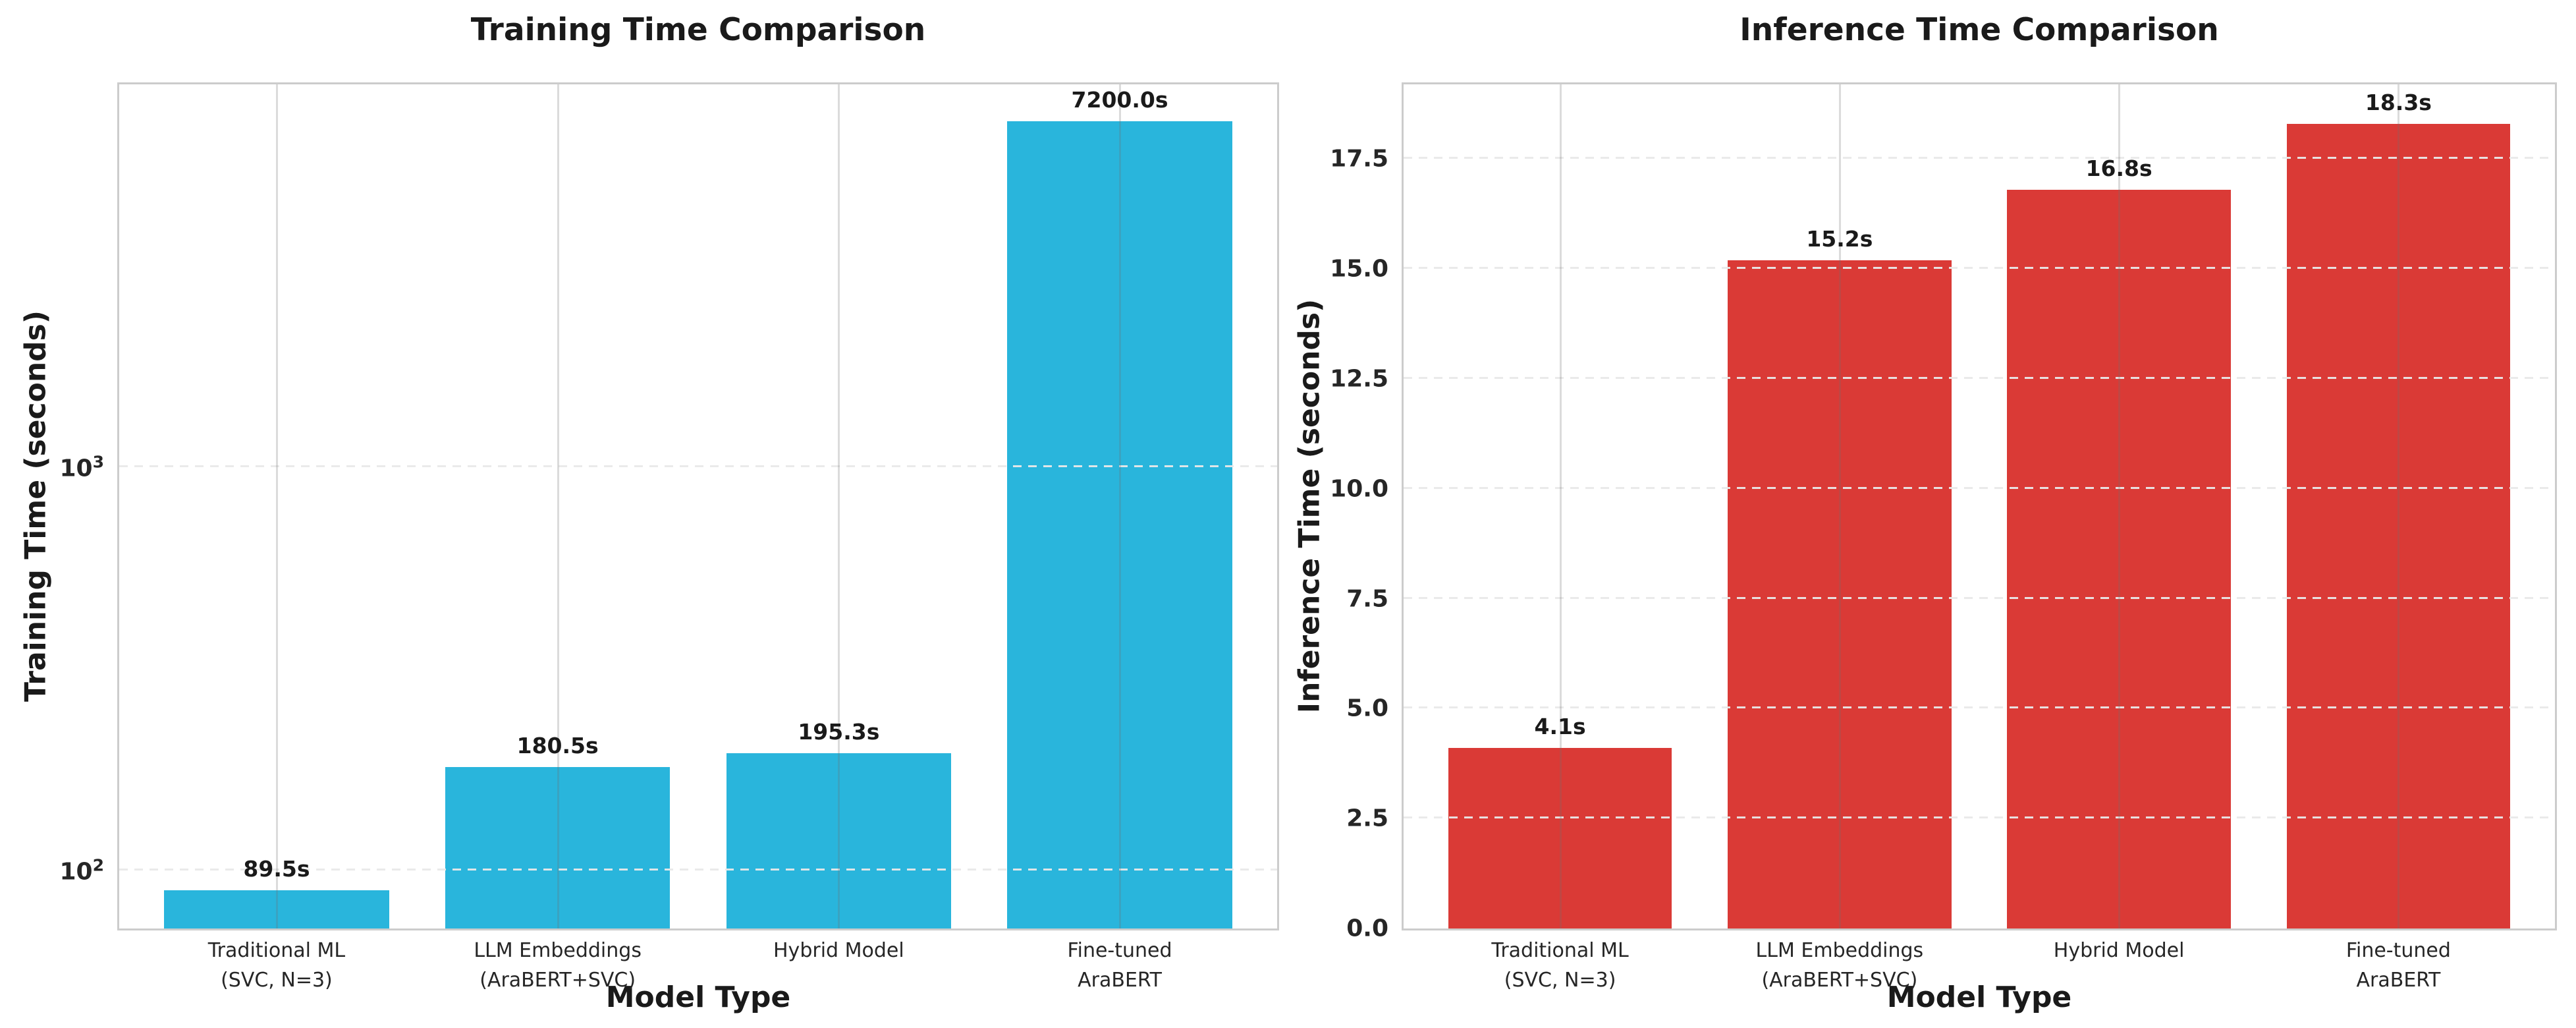 The width and height of the screenshot is (2576, 1028). I want to click on chart-title-inference: Inference Time Comparison, so click(1979, 30).